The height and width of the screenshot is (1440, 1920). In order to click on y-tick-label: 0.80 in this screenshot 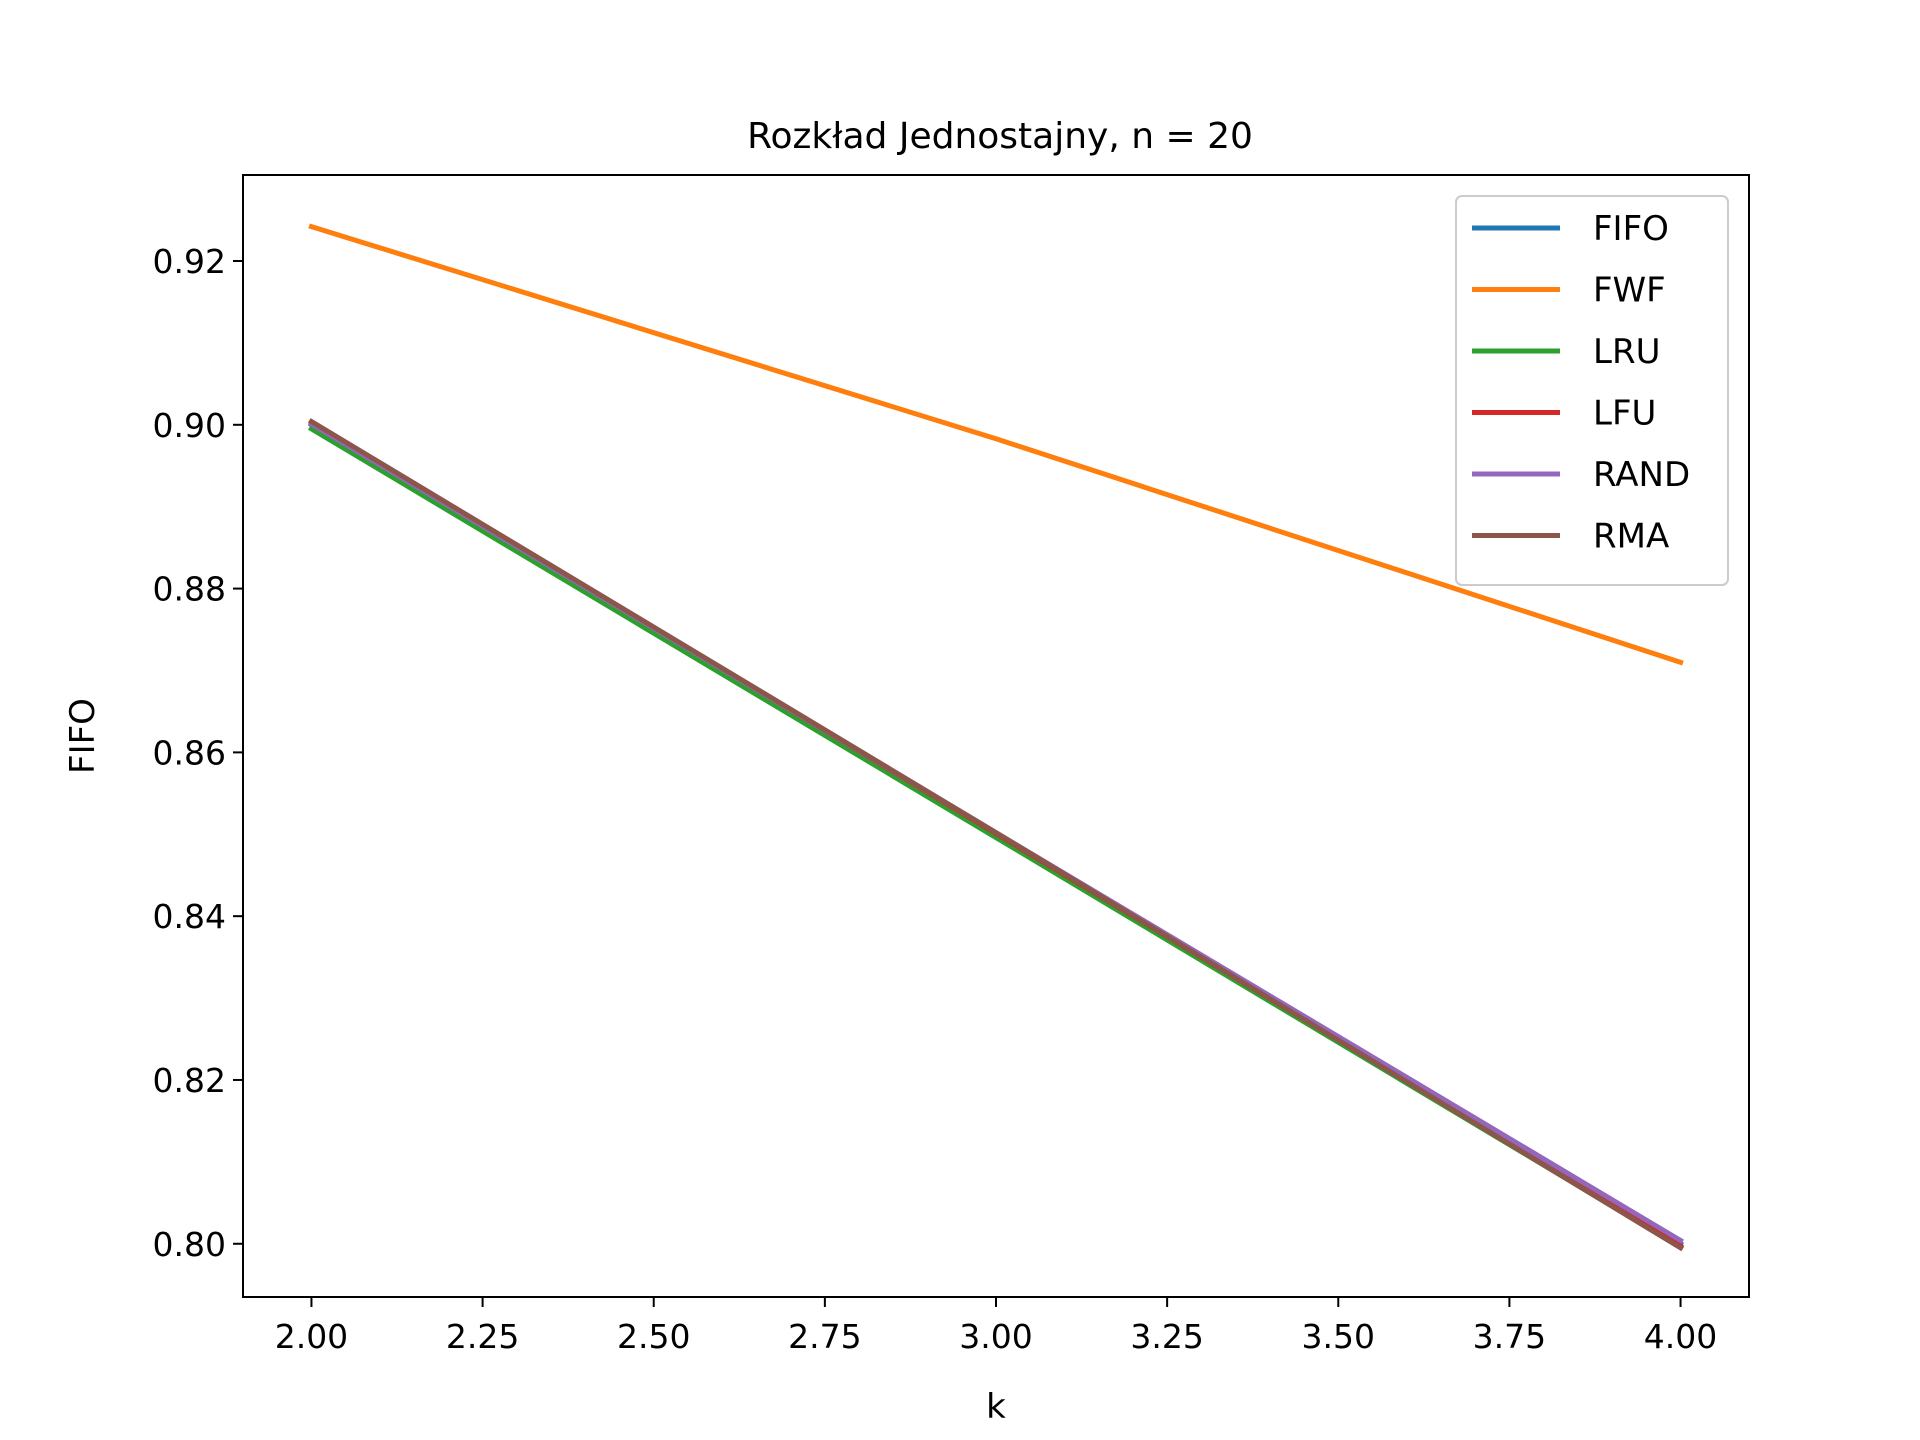, I will do `click(189, 1244)`.